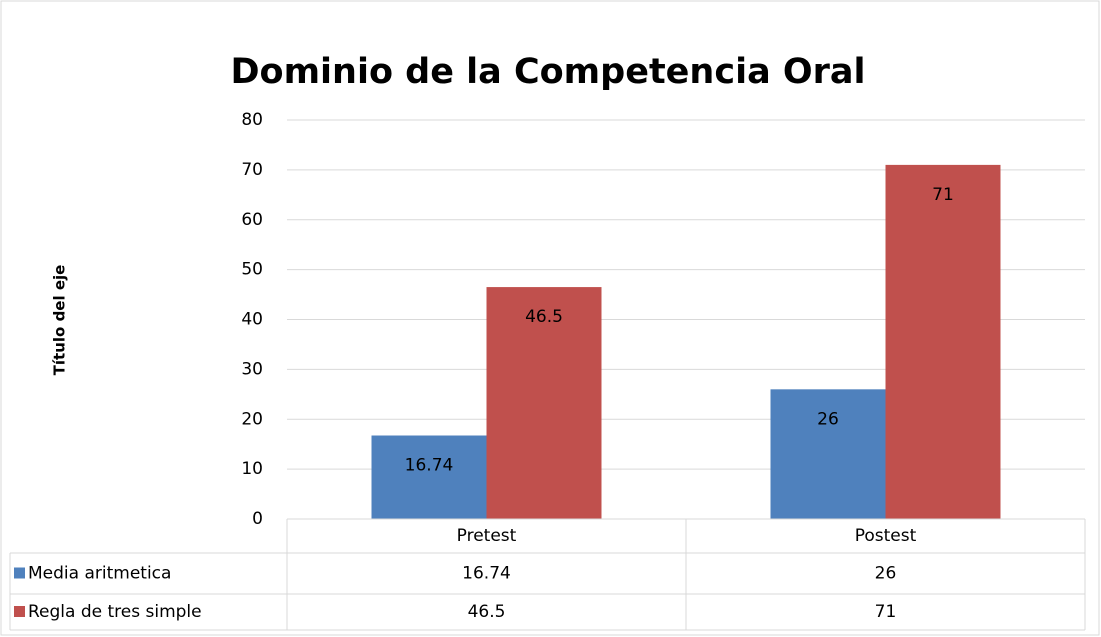 This screenshot has height=637, width=1101. What do you see at coordinates (252, 469) in the screenshot?
I see `y-tick-label: 10` at bounding box center [252, 469].